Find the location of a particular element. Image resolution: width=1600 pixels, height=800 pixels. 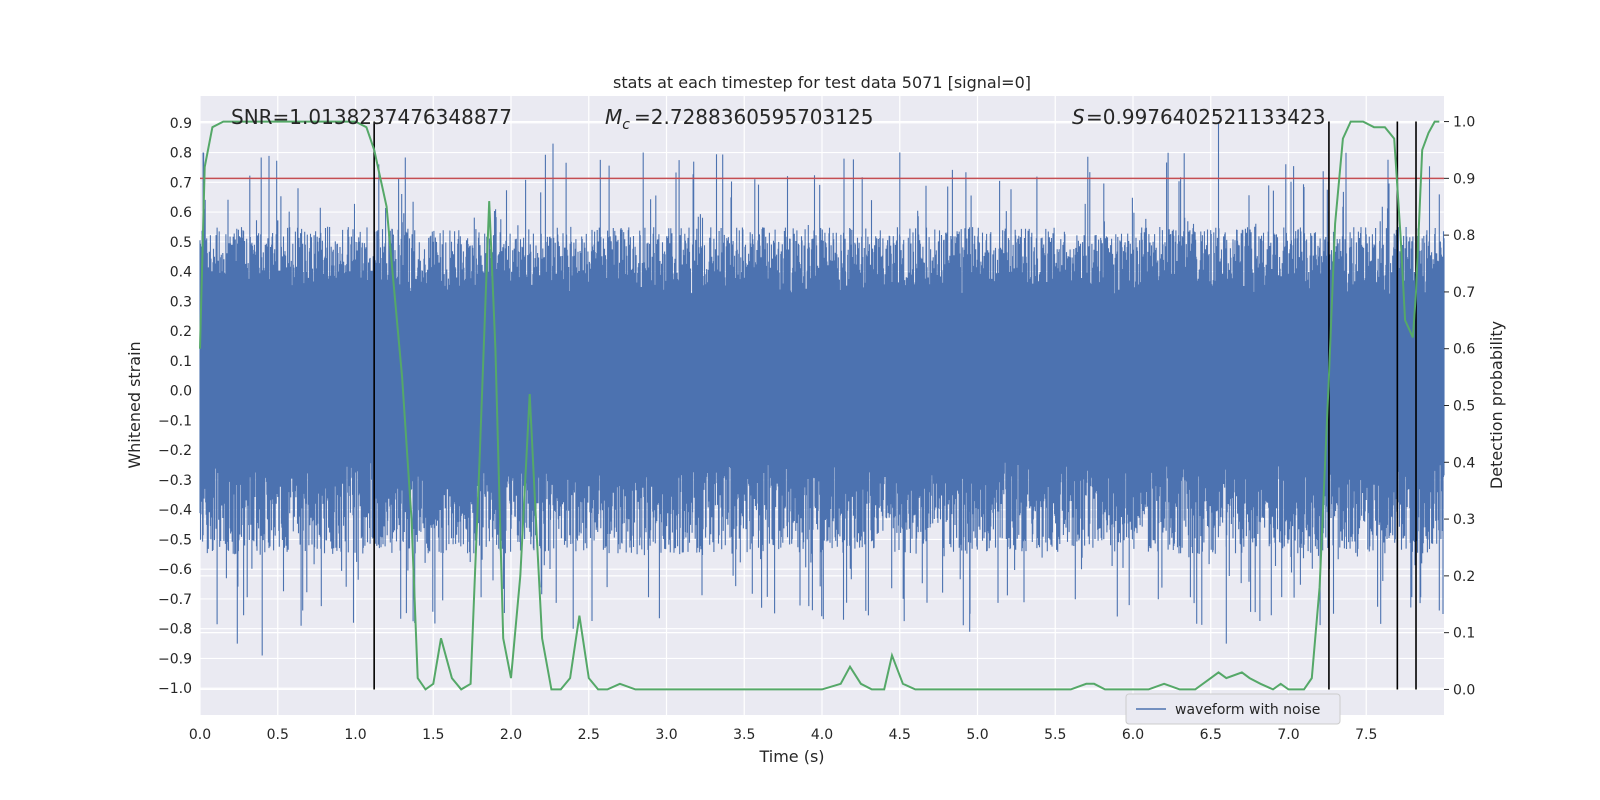

y2-tick-label: 0.0 is located at coordinates (1464, 690).